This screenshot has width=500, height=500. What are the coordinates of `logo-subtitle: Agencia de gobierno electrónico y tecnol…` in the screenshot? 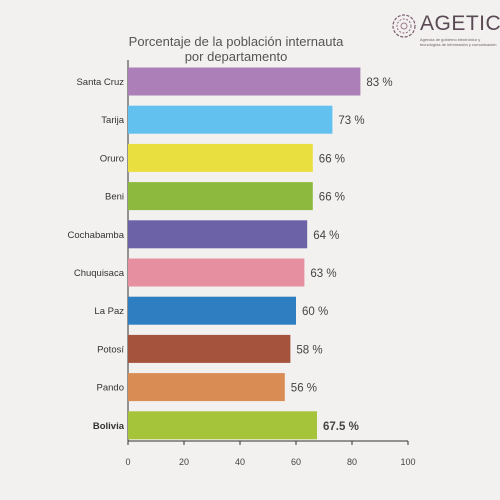 It's located at (458, 42).